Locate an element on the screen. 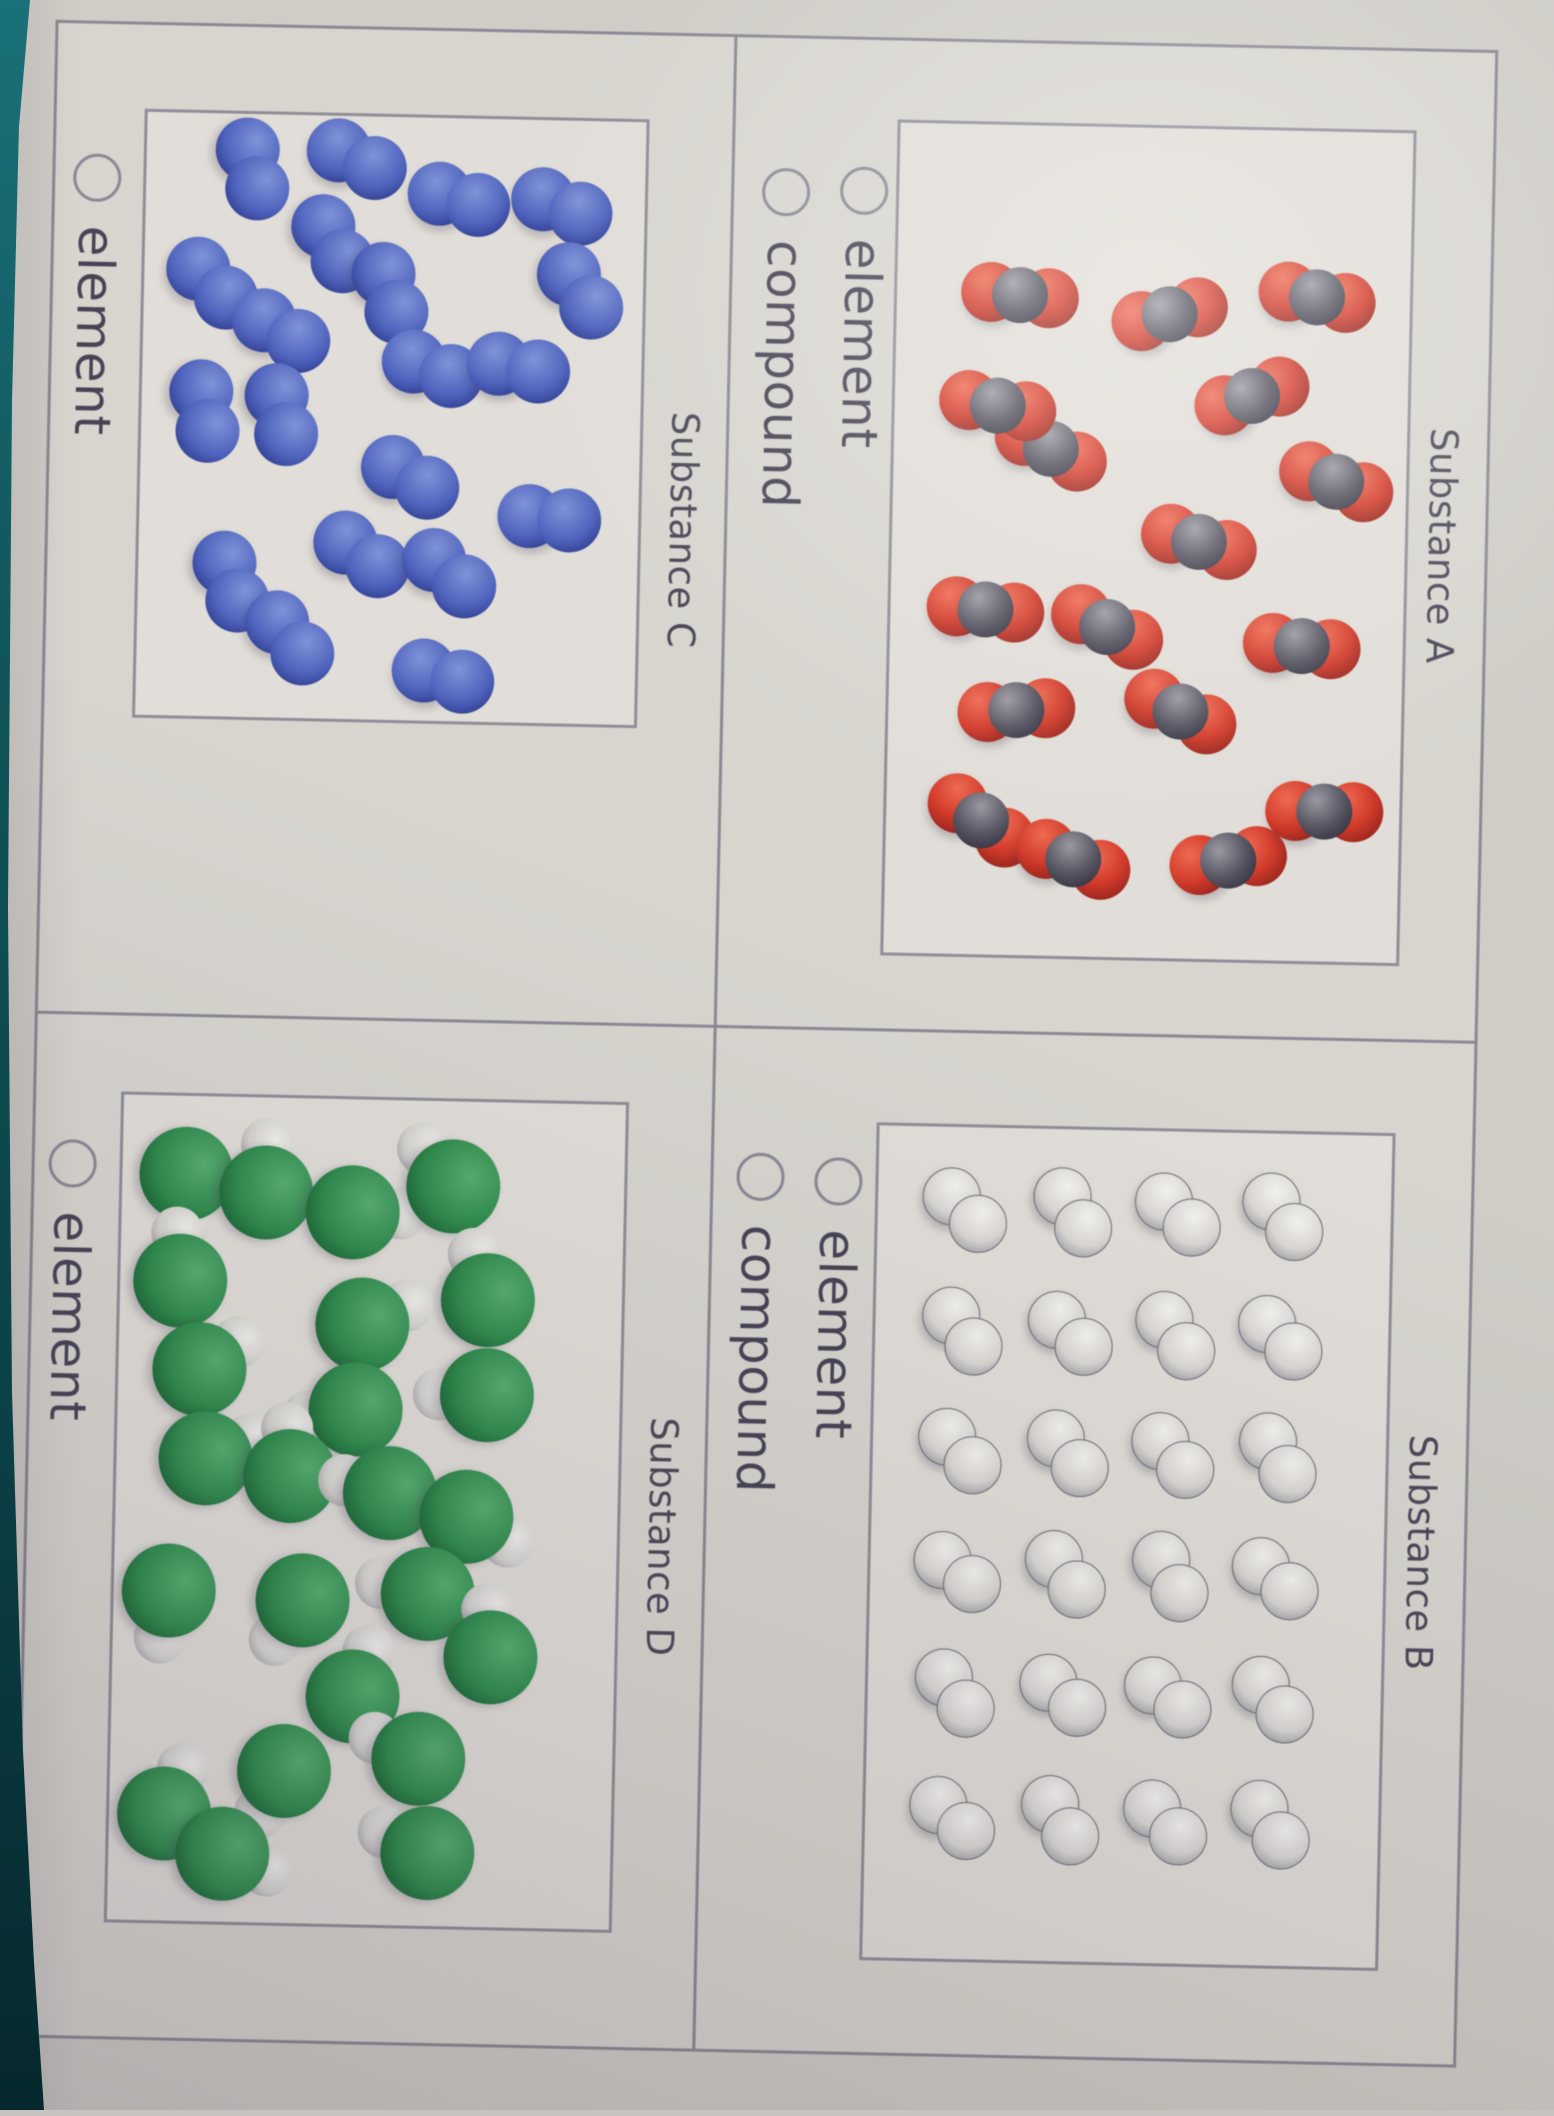 The width and height of the screenshot is (1554, 2116). option-row-b-element: element is located at coordinates (835, 1298).